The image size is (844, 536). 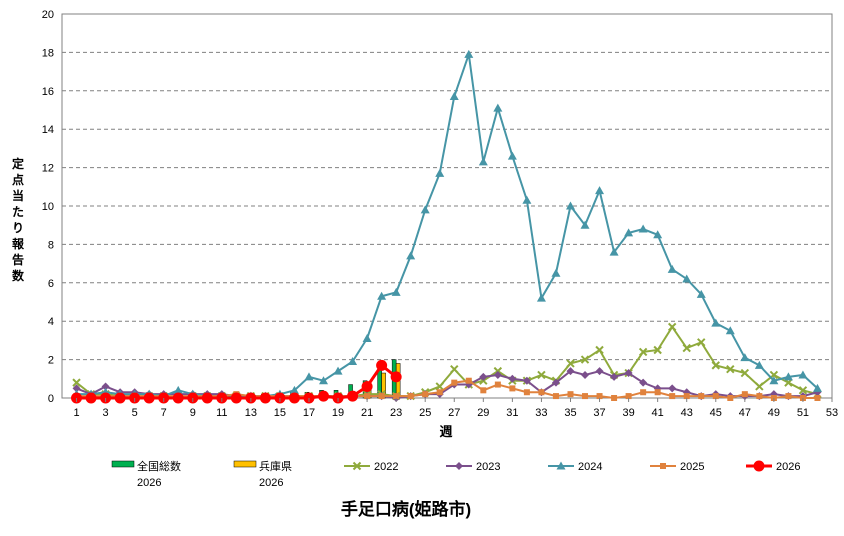 What do you see at coordinates (803, 413) in the screenshot?
I see `x-tick-label: 51` at bounding box center [803, 413].